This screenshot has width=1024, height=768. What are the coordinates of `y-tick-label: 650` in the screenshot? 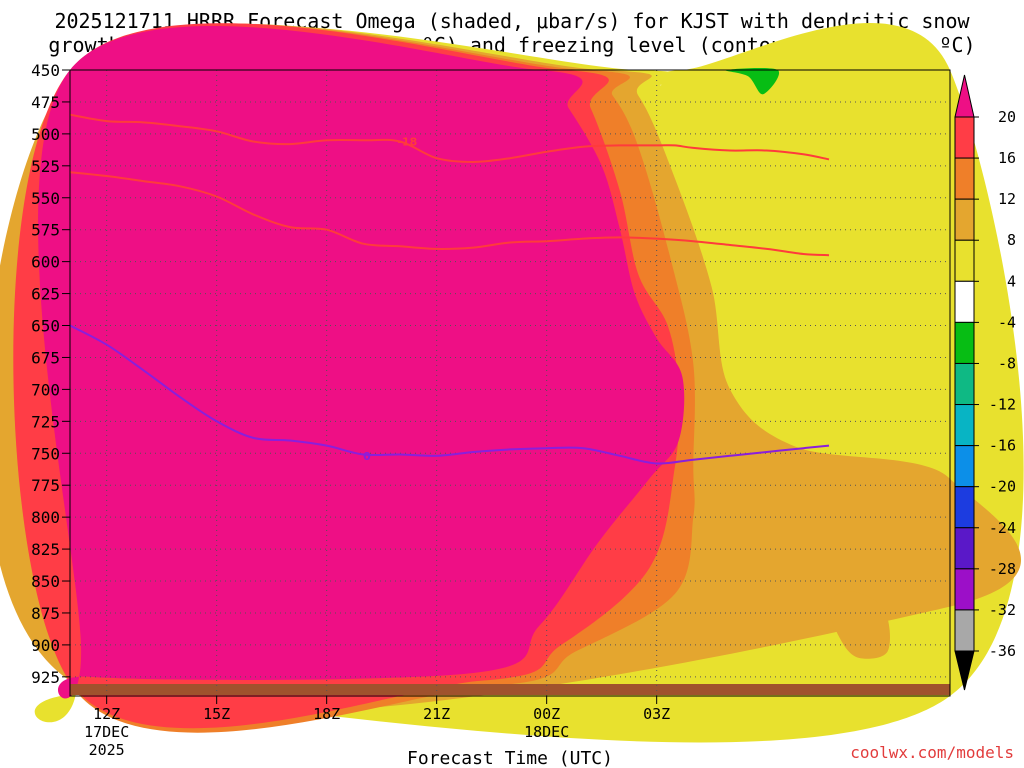 It's located at (45, 326).